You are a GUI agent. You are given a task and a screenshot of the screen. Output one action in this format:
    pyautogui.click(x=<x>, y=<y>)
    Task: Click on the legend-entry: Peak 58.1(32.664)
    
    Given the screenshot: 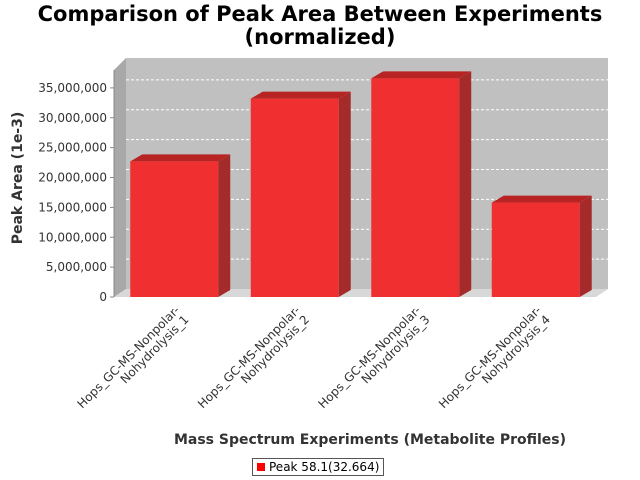 What is the action you would take?
    pyautogui.click(x=324, y=467)
    